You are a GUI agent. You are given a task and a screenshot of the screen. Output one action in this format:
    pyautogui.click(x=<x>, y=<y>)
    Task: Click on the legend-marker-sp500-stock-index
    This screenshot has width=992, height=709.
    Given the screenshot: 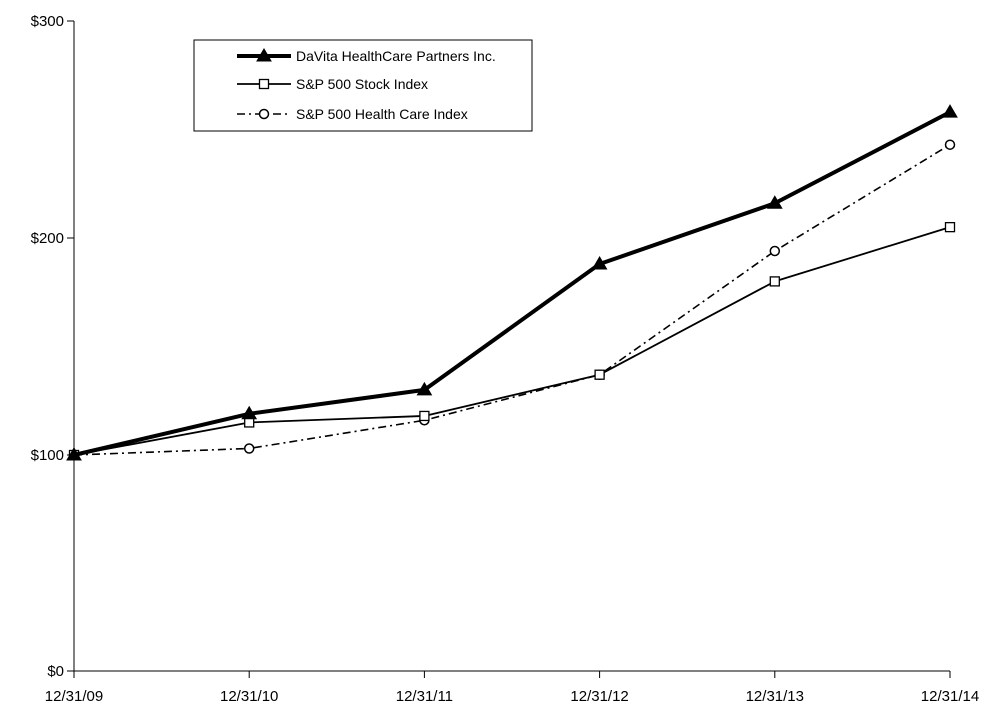 What is the action you would take?
    pyautogui.click(x=264, y=84)
    